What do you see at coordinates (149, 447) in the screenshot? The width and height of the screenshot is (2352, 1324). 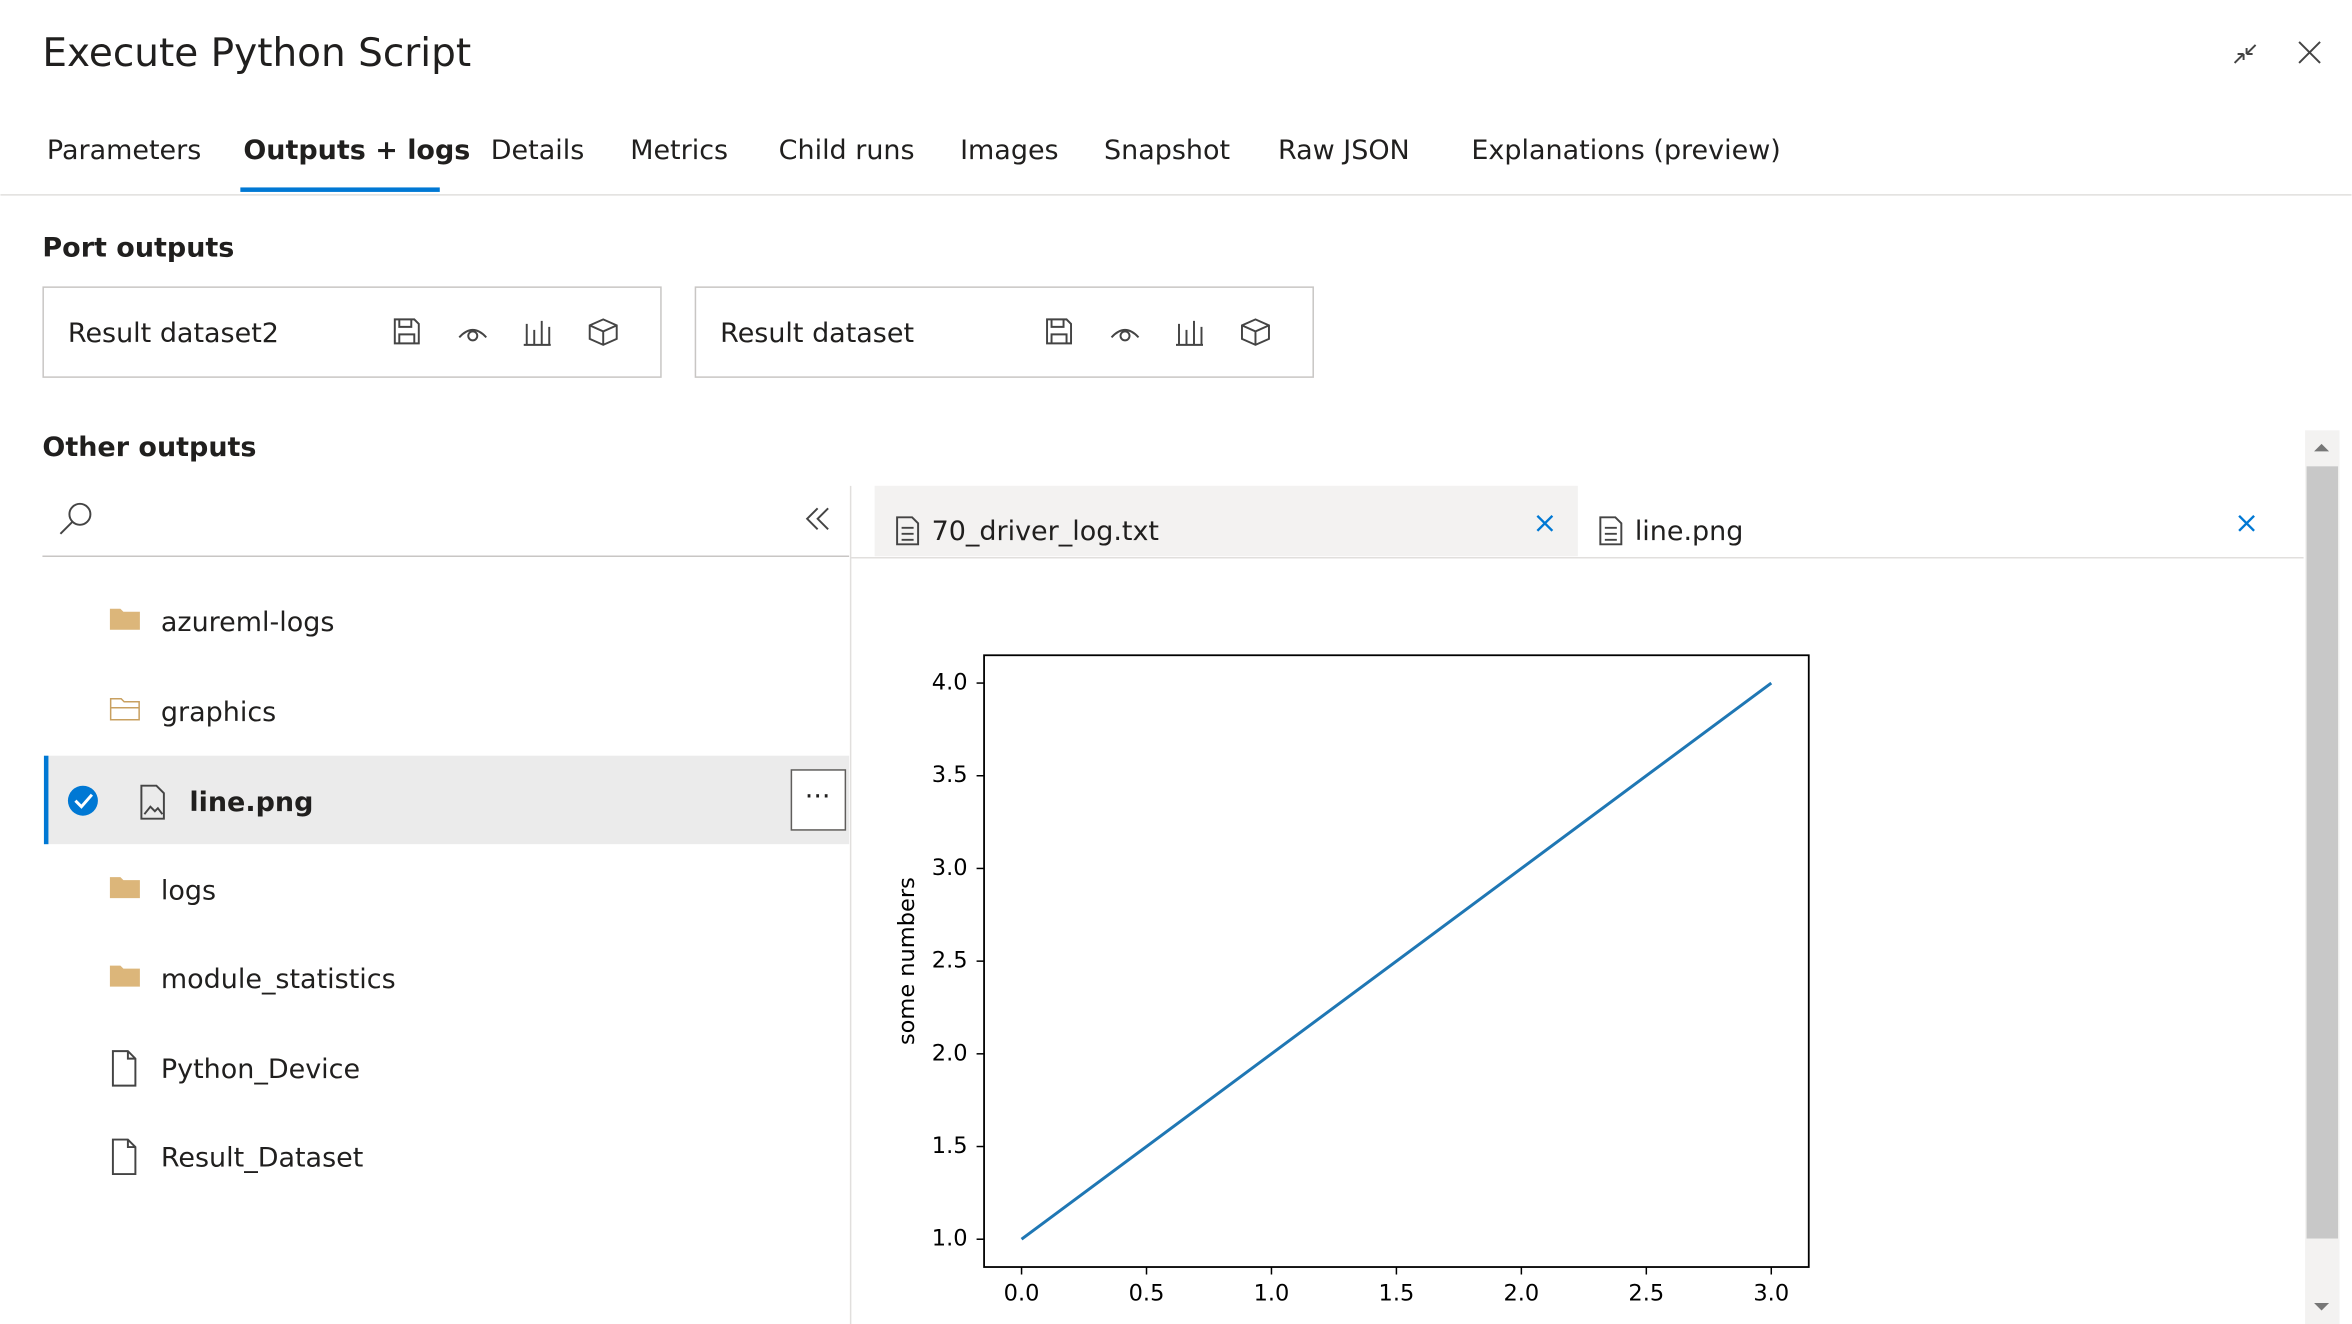 I see `section-title: Other outputs` at bounding box center [149, 447].